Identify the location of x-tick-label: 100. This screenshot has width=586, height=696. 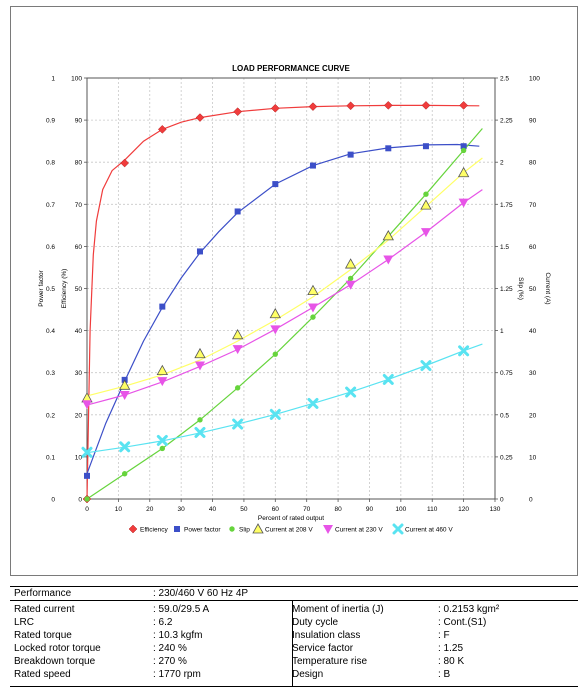
(400, 509).